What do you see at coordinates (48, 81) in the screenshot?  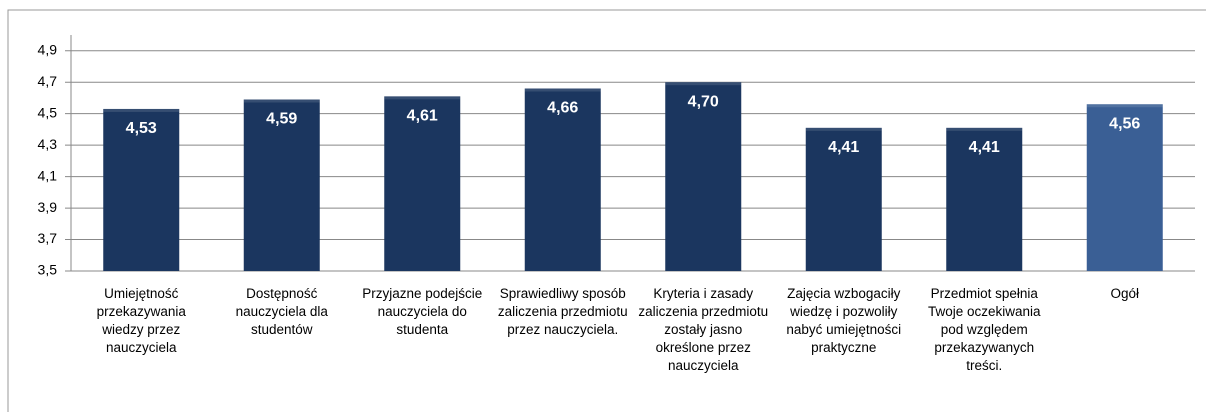 I see `y-tick-label: 4,7` at bounding box center [48, 81].